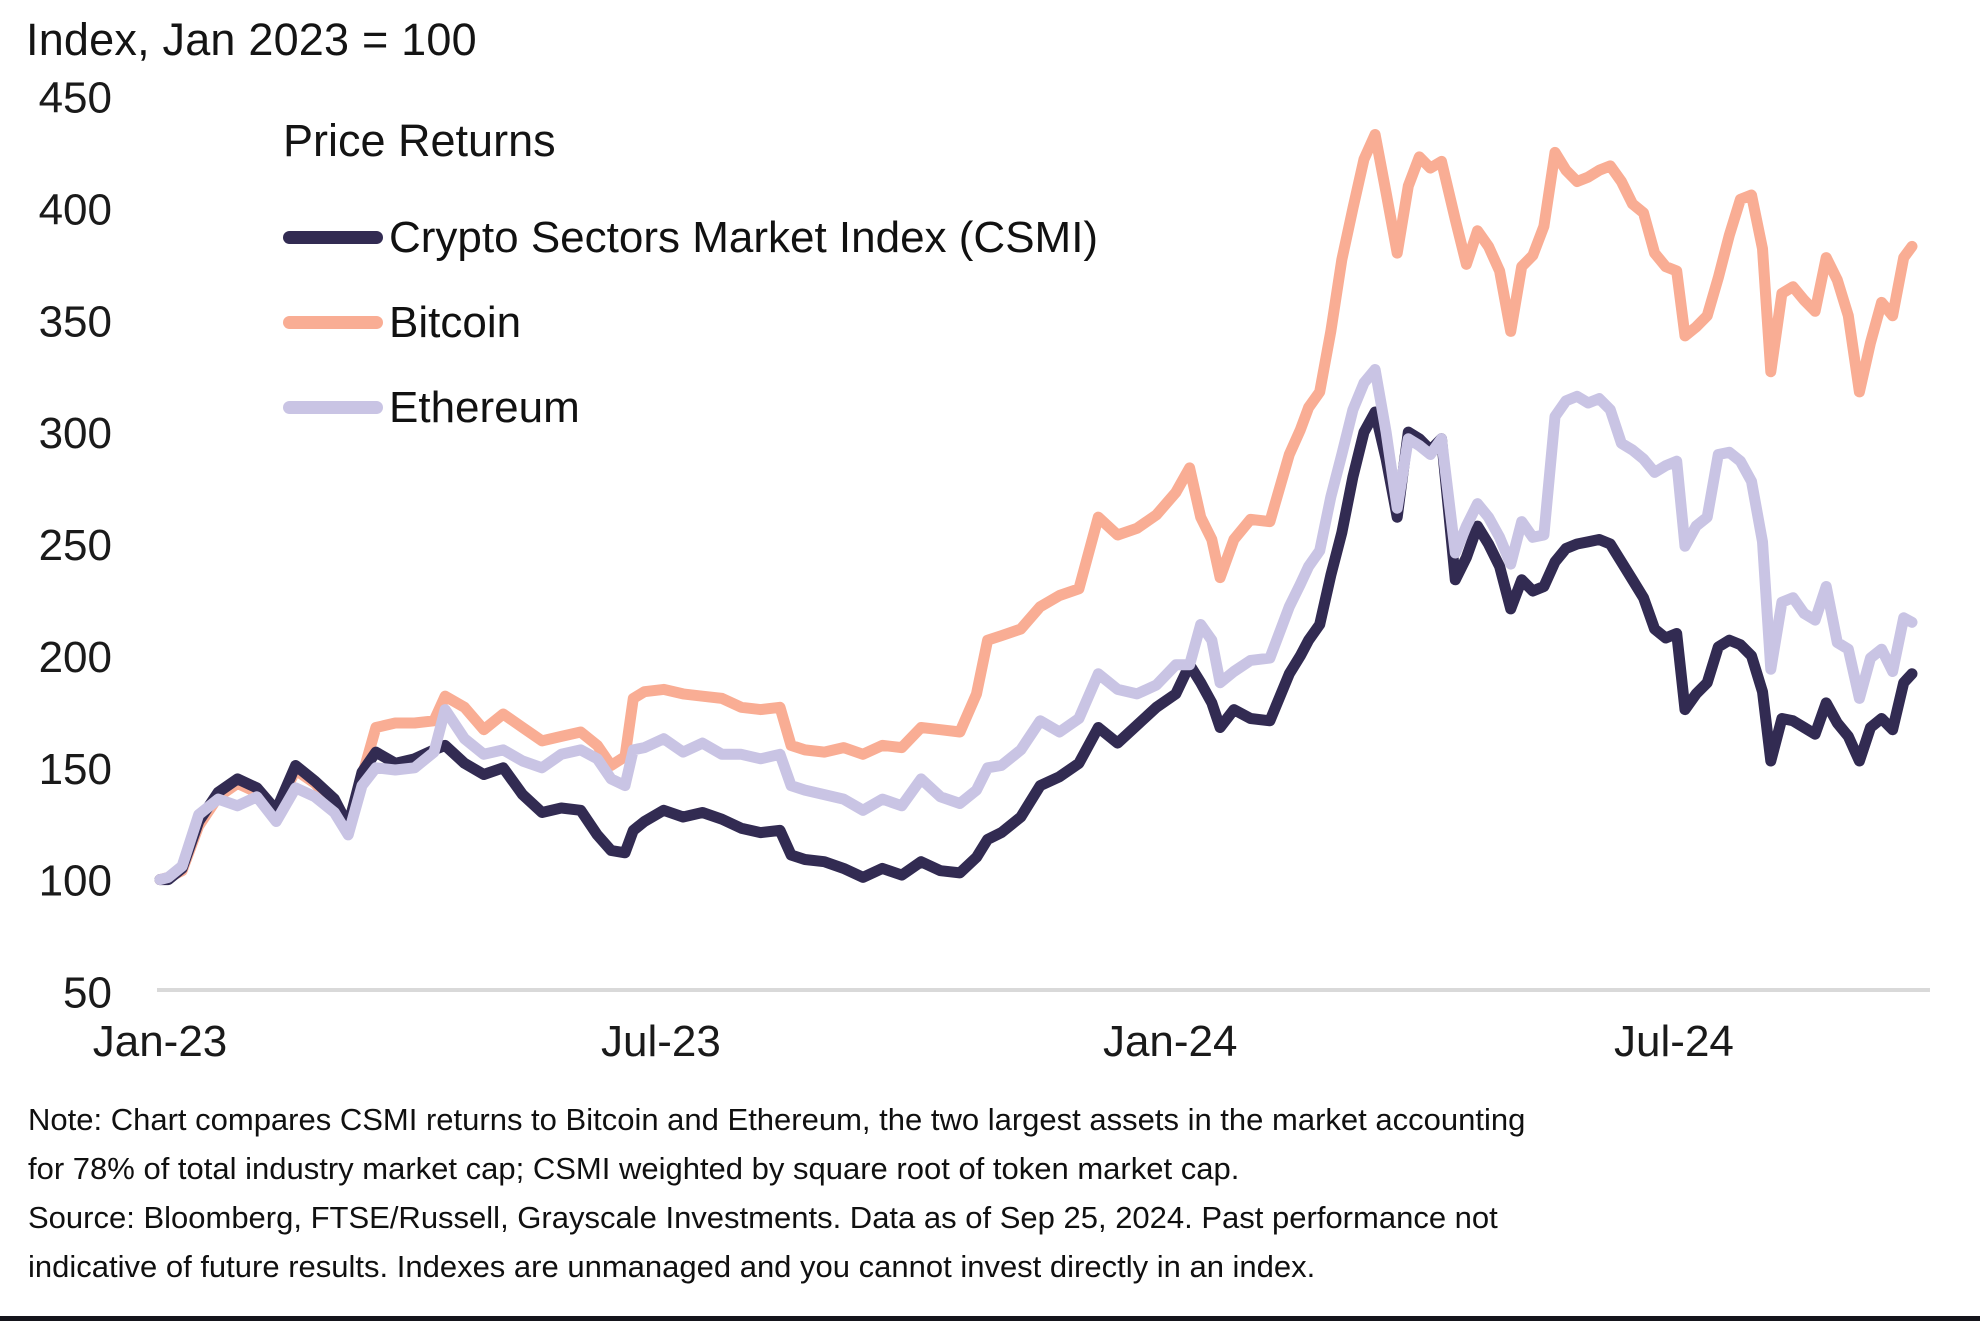 The width and height of the screenshot is (1980, 1321). Describe the element at coordinates (333, 237) in the screenshot. I see `csmi-line-swatch` at that location.